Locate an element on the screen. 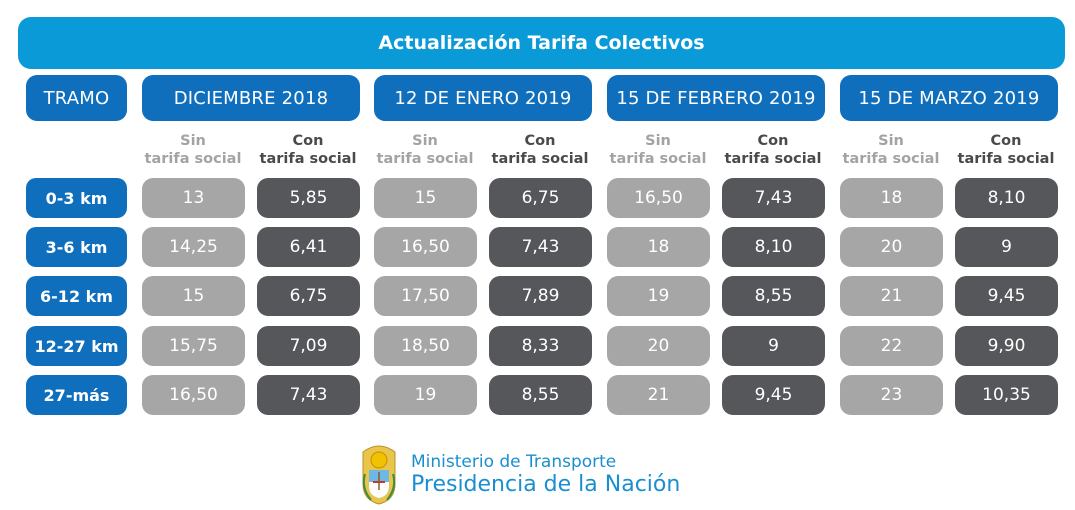  fare-cell-sin-tarifa-social: 17,50 is located at coordinates (425, 296).